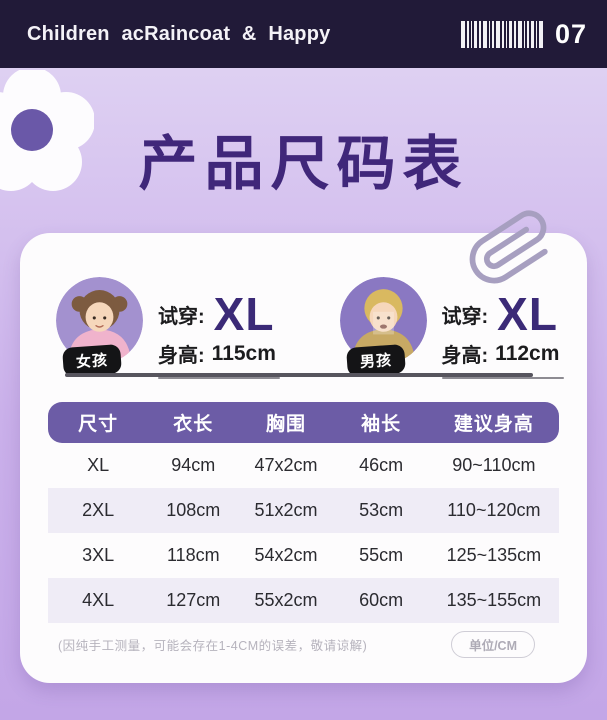  I want to click on page-title: 产品尺码表, so click(303, 164).